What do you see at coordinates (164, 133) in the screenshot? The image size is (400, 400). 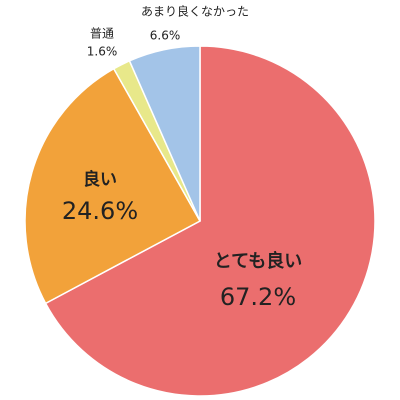 I see `pie-slice` at bounding box center [164, 133].